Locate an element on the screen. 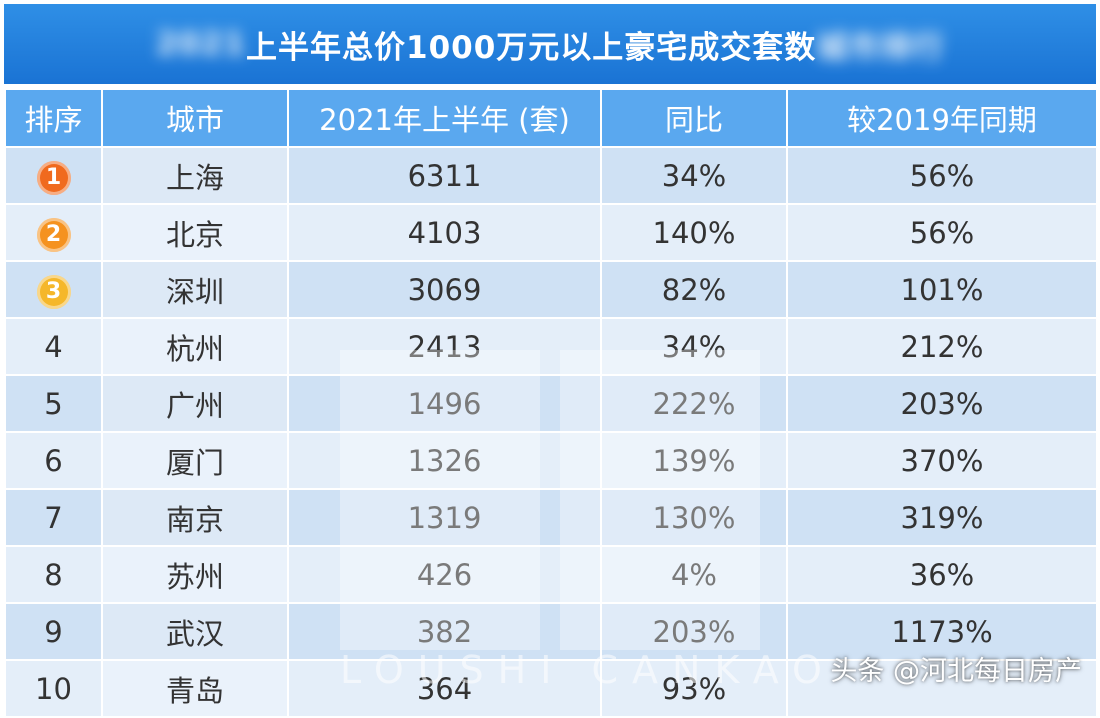 Image resolution: width=1100 pixels, height=718 pixels. header-city: 城市 is located at coordinates (195, 118).